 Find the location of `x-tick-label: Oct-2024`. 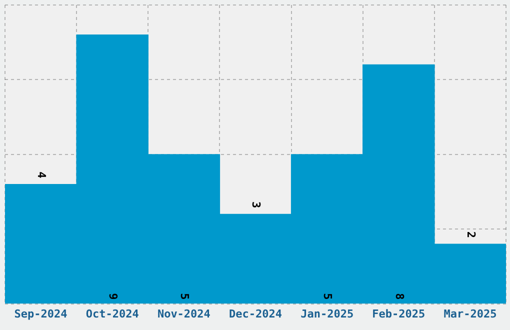

x-tick-label: Oct-2024 is located at coordinates (113, 313).